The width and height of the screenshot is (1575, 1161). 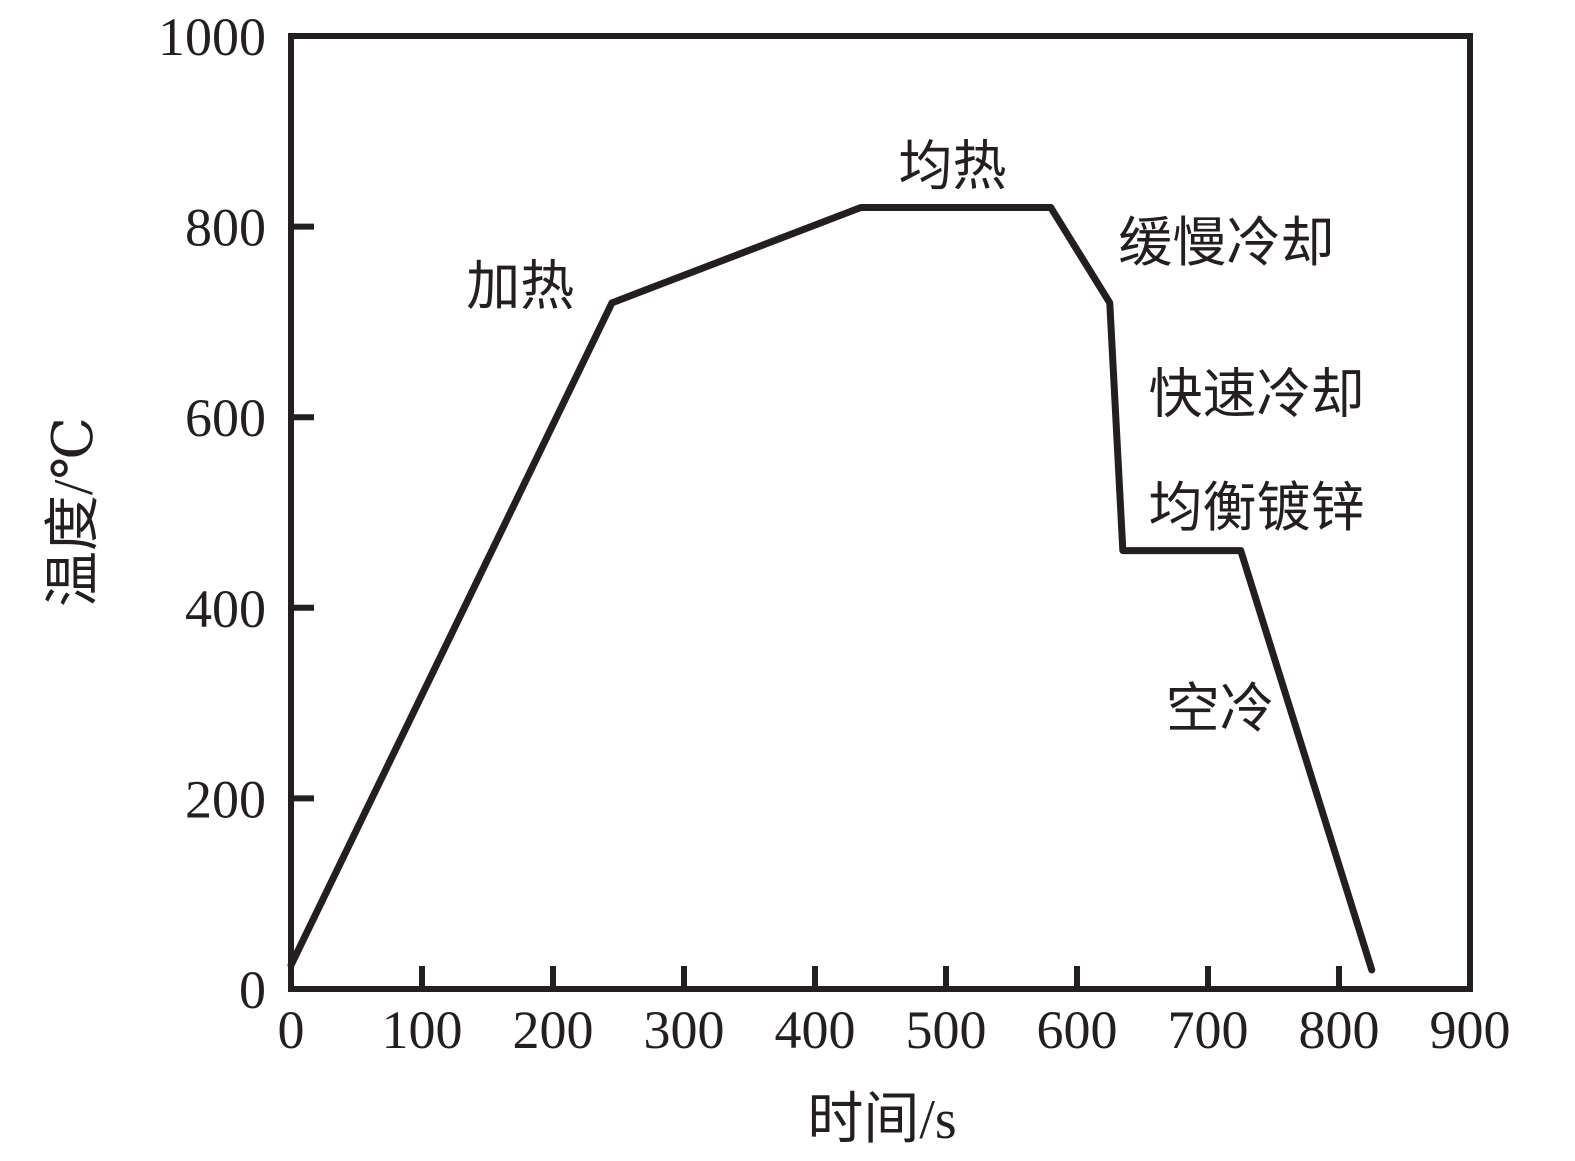 I want to click on x-tick-label: 300, so click(x=684, y=1030).